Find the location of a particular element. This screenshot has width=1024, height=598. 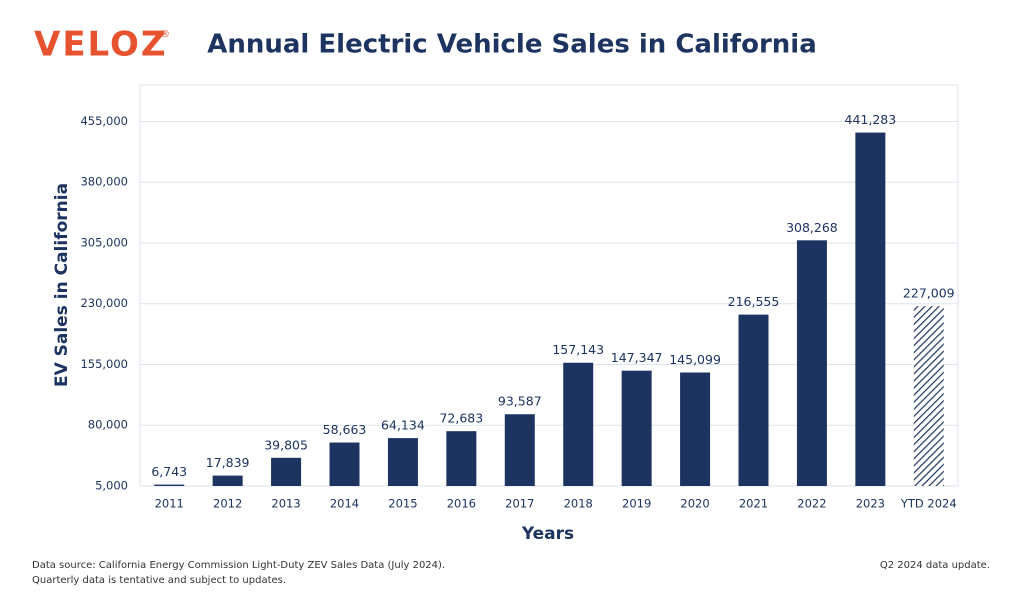

x-tick-label: 2014 is located at coordinates (344, 504).